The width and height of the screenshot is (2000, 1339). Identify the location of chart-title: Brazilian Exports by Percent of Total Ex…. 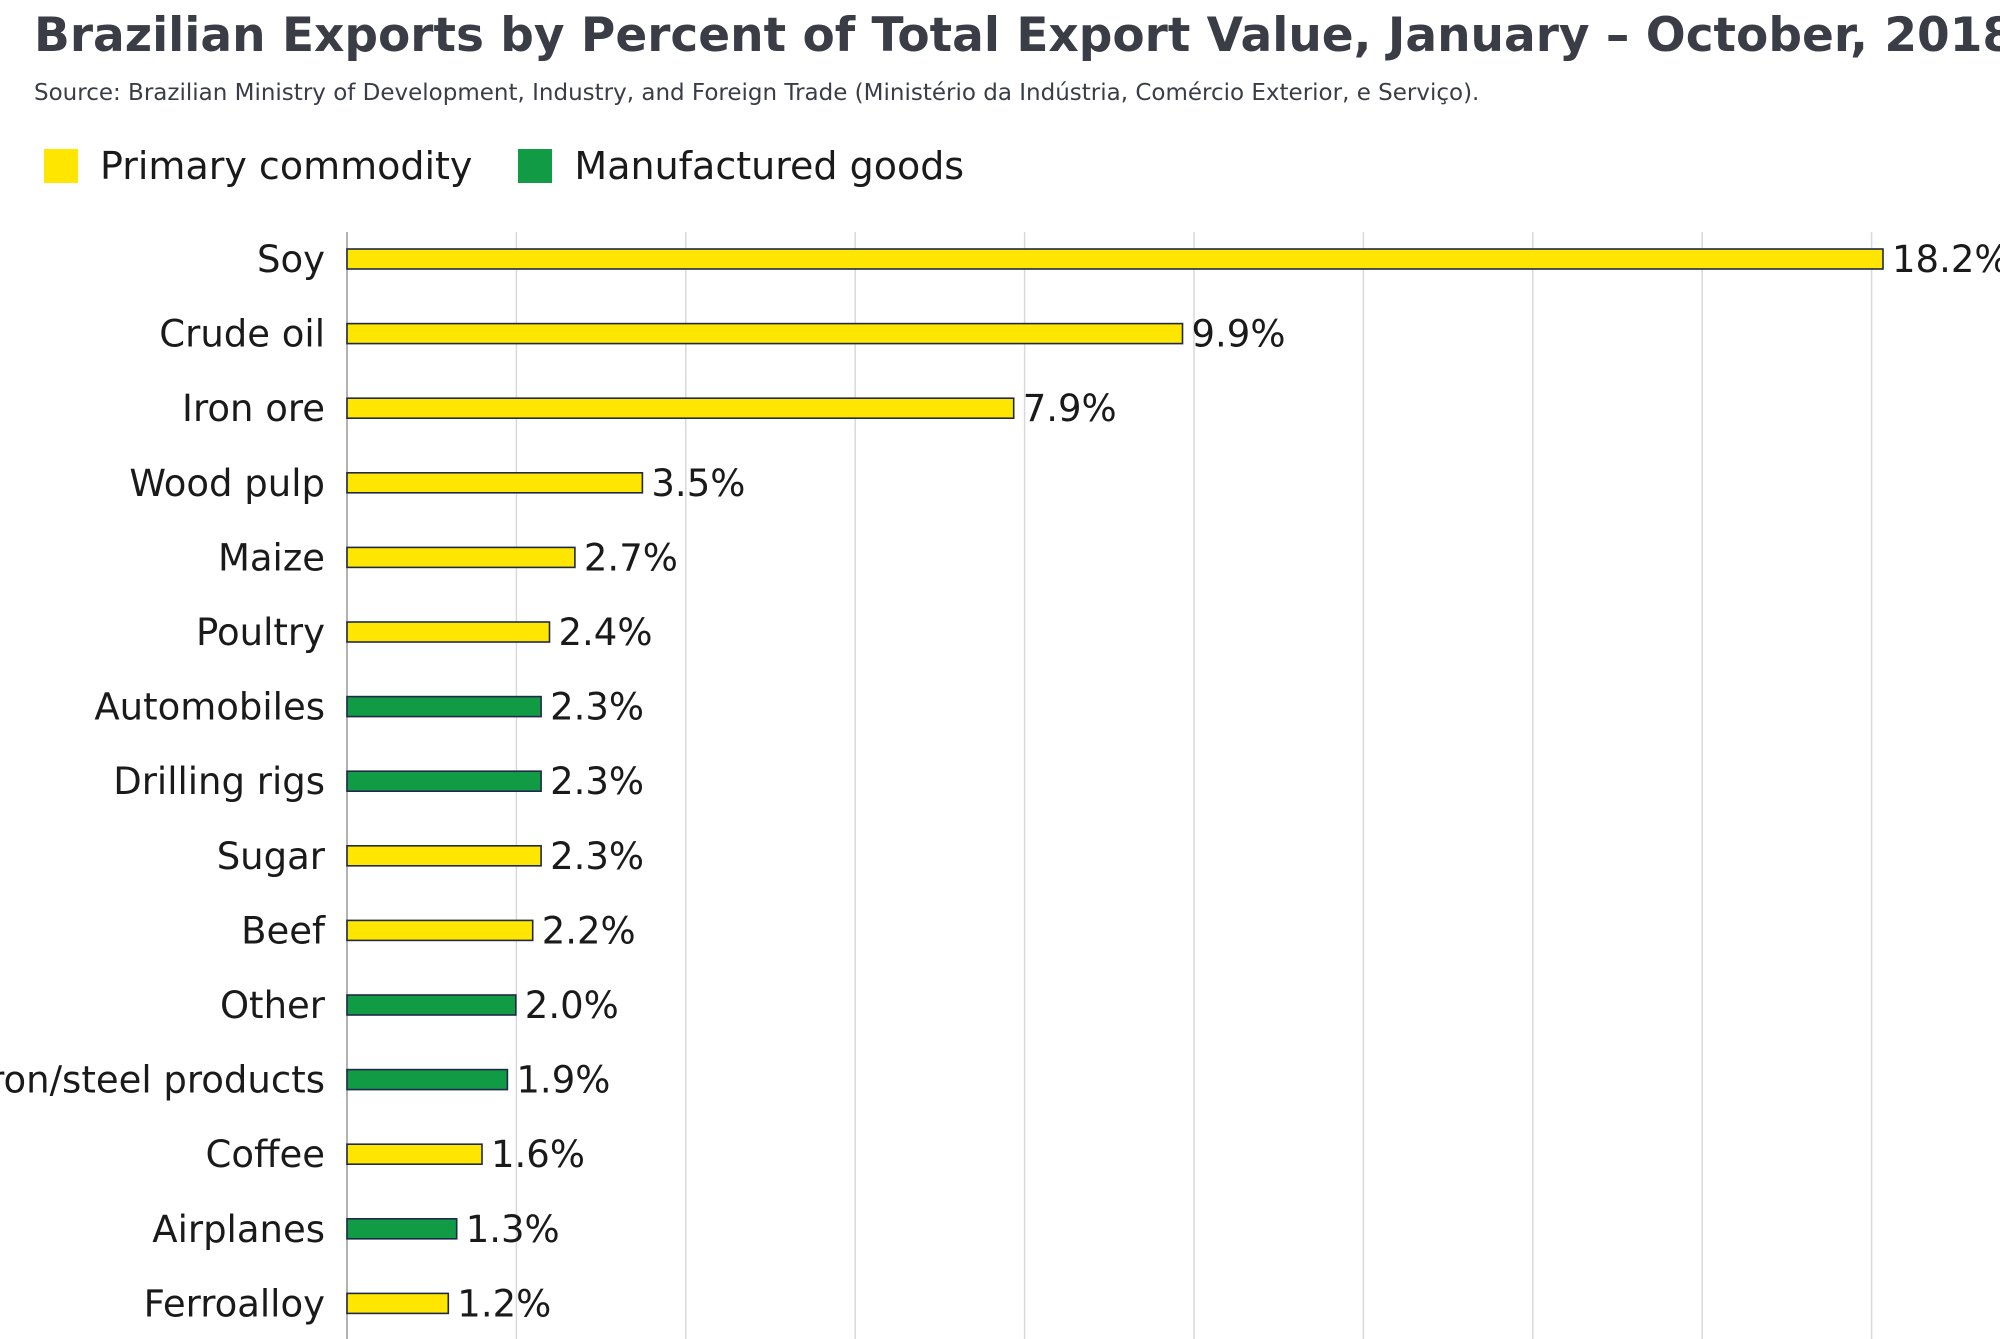
(1017, 35).